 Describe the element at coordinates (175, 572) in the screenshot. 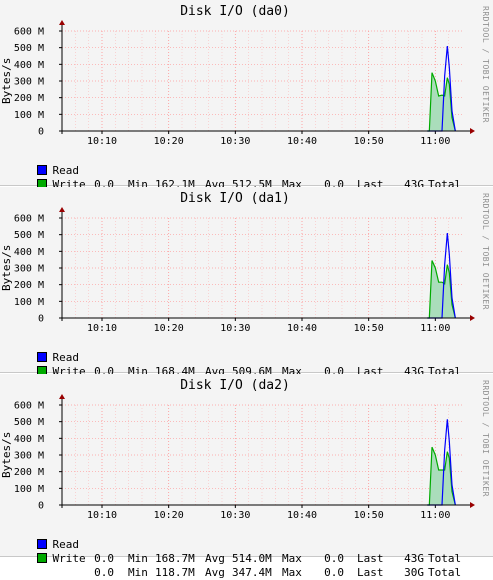

I see `legend-min: 118.7M` at that location.